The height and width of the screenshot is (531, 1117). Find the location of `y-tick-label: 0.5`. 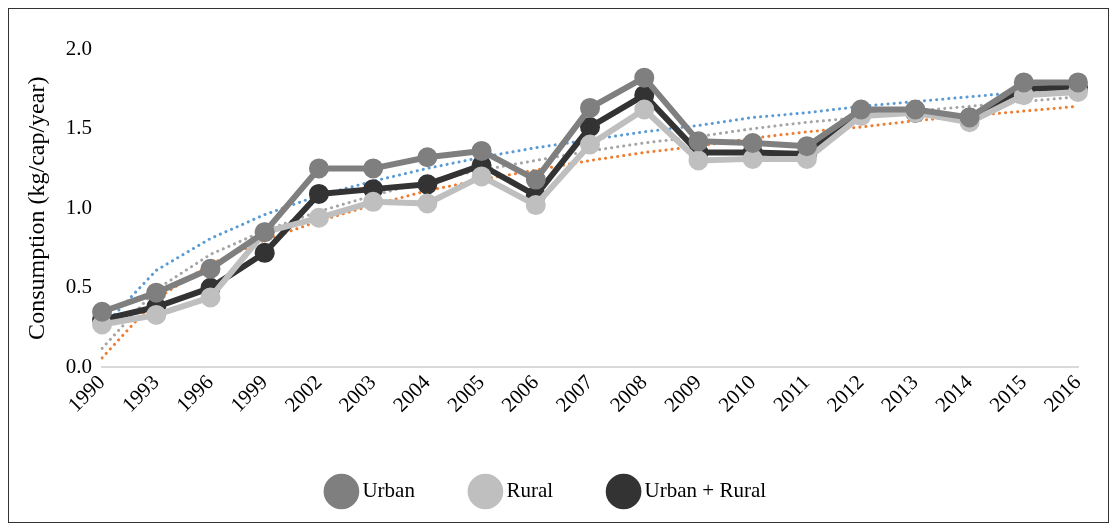

y-tick-label: 0.5 is located at coordinates (79, 286).